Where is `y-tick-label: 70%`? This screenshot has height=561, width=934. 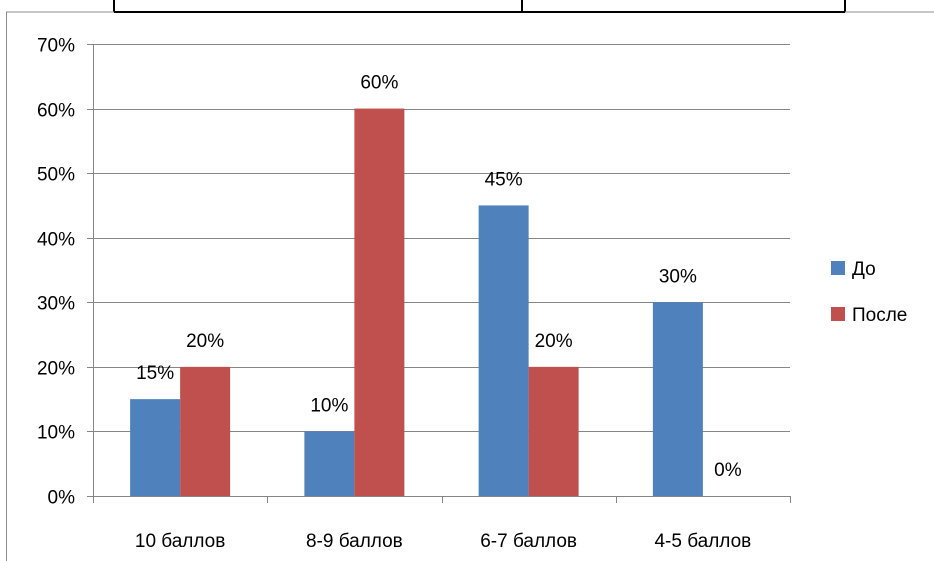 y-tick-label: 70% is located at coordinates (56, 46).